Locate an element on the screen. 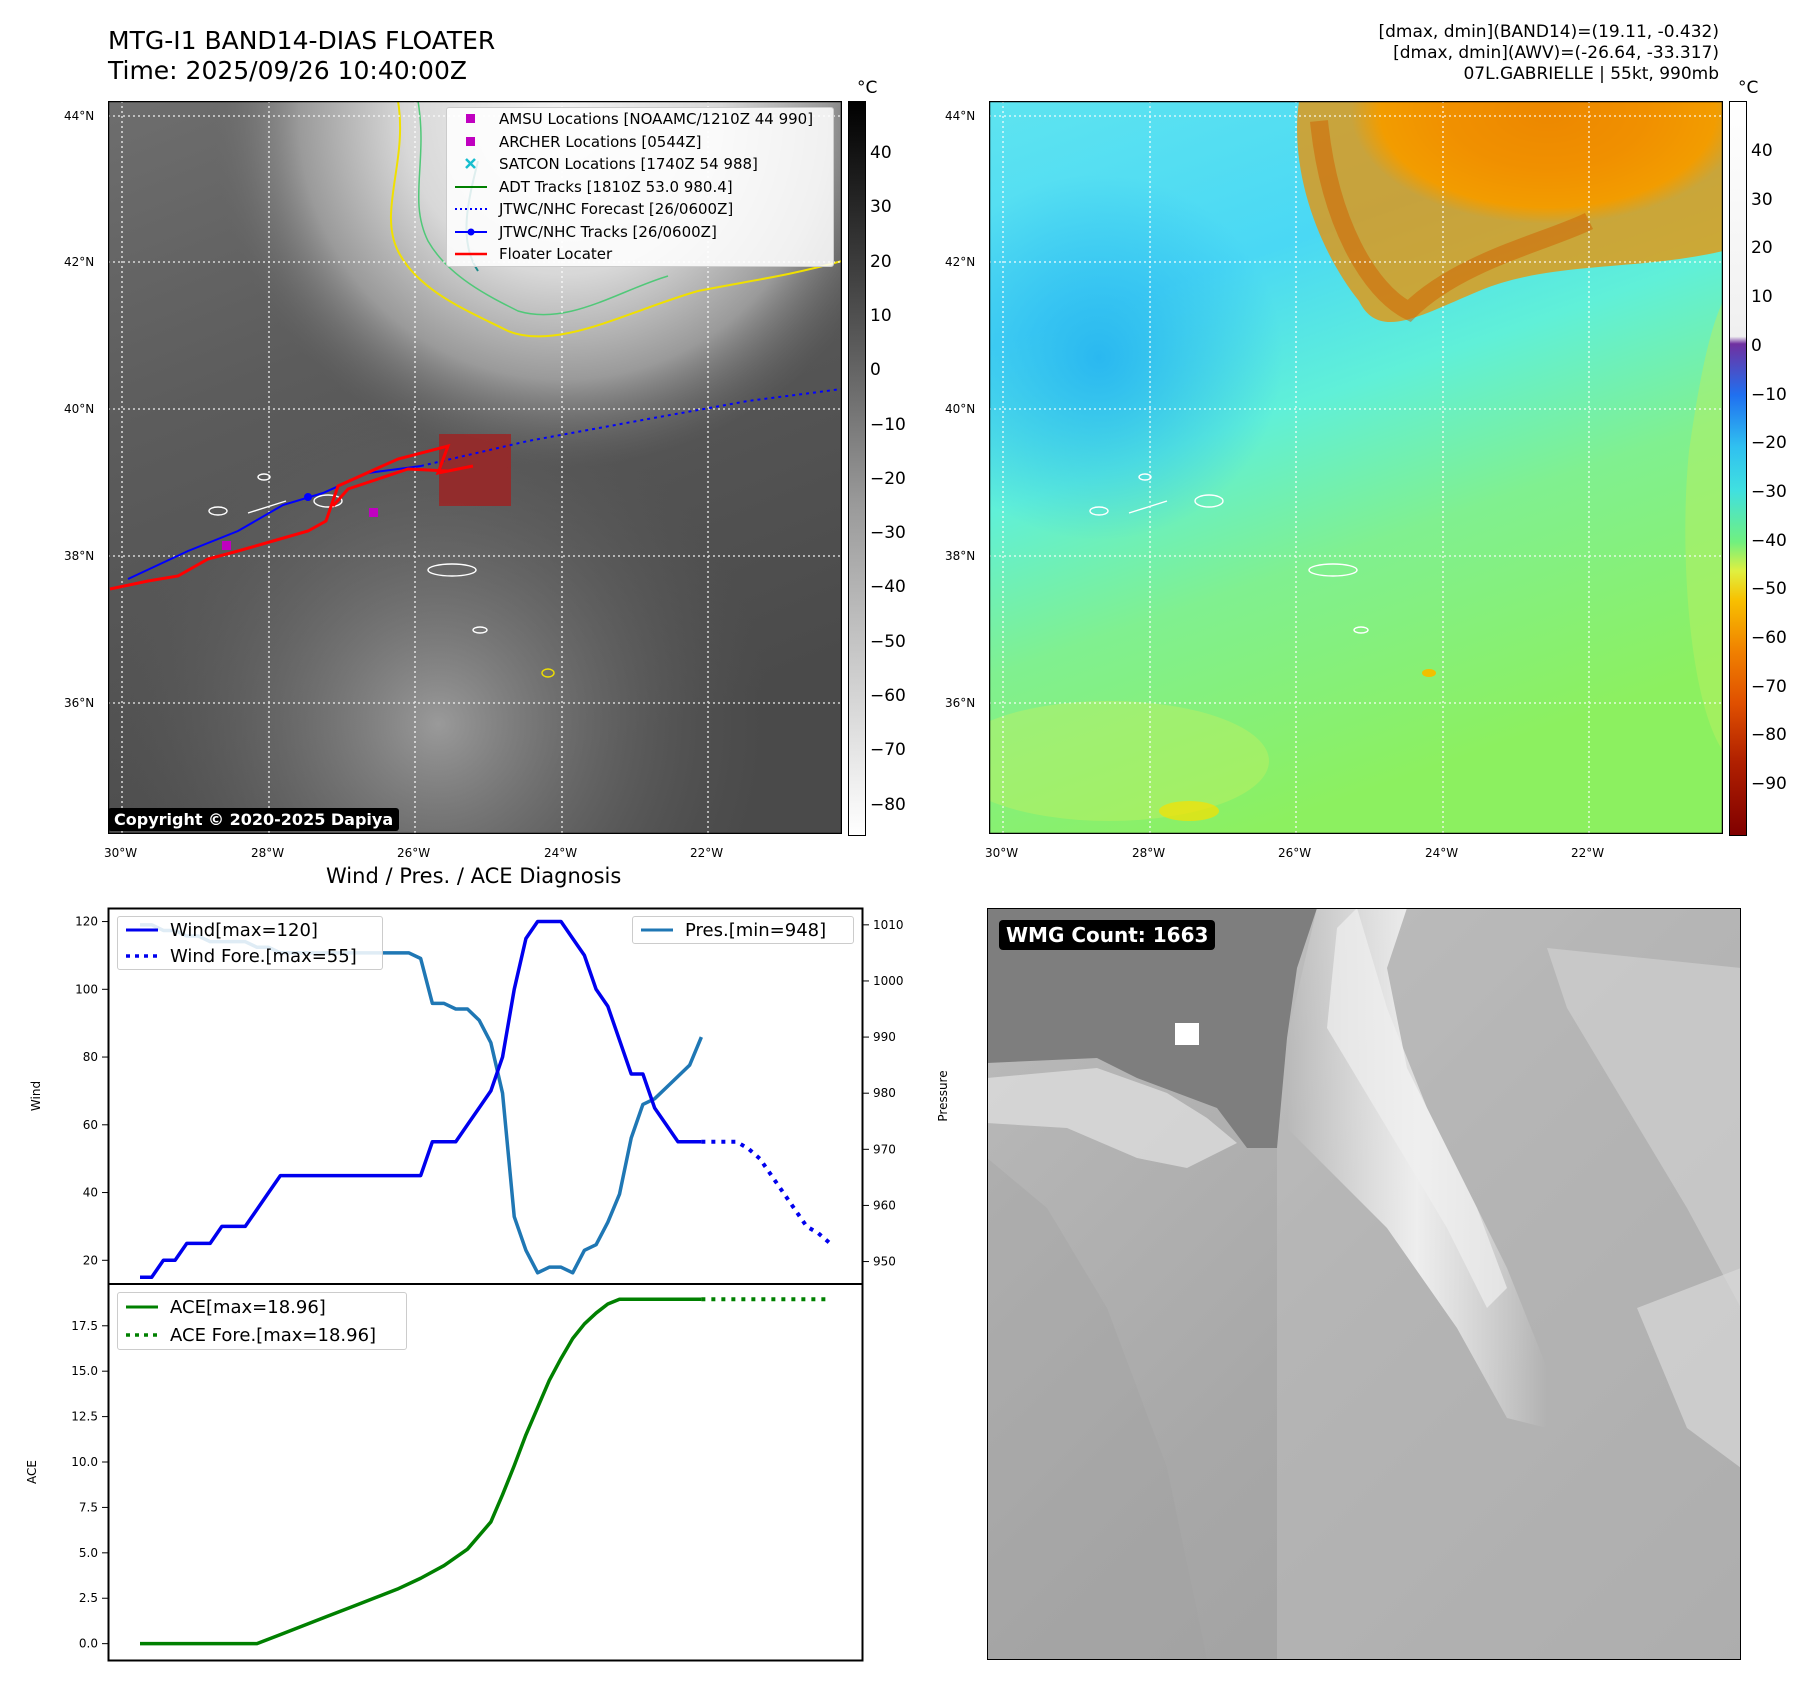 The image size is (1801, 1690). awv-colorbar-tick: −30 is located at coordinates (1769, 491).